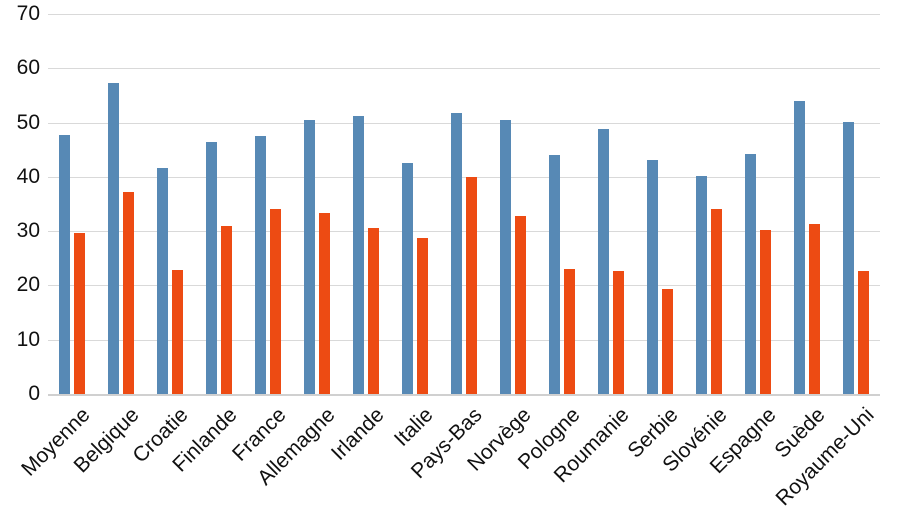  I want to click on y-axis-tick-label: 20, so click(28, 284).